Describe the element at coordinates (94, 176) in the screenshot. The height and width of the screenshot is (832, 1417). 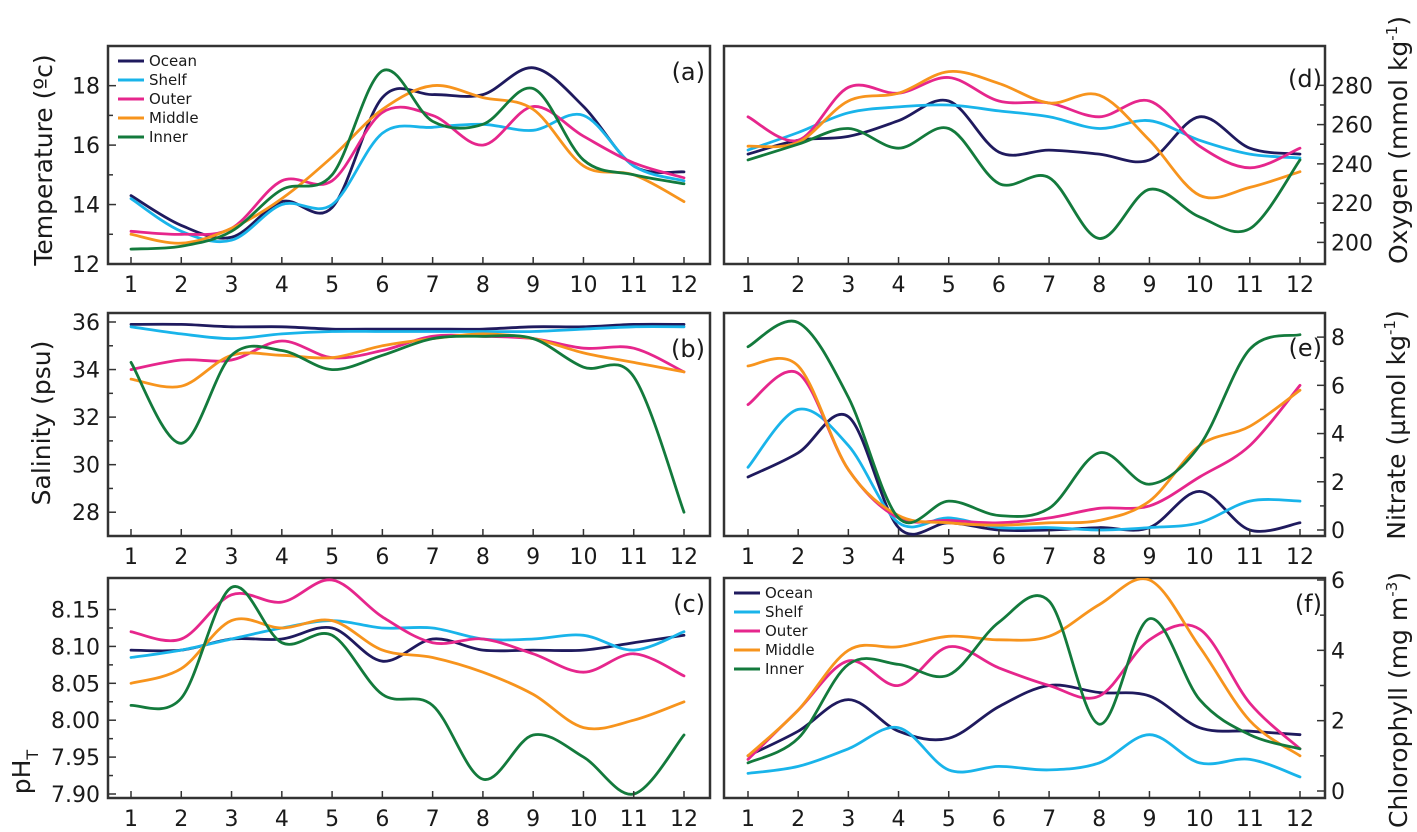
I see `panel-a-y-ticks: 12 14 16 18` at that location.